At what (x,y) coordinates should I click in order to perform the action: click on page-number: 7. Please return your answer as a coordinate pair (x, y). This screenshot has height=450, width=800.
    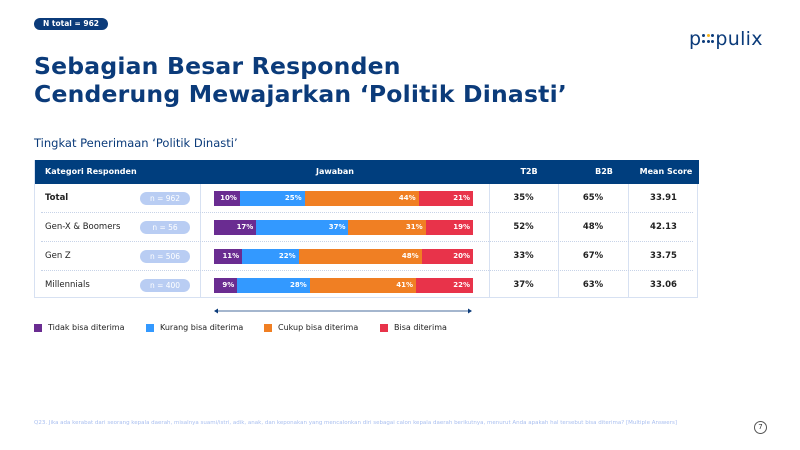
    Looking at the image, I should click on (760, 427).